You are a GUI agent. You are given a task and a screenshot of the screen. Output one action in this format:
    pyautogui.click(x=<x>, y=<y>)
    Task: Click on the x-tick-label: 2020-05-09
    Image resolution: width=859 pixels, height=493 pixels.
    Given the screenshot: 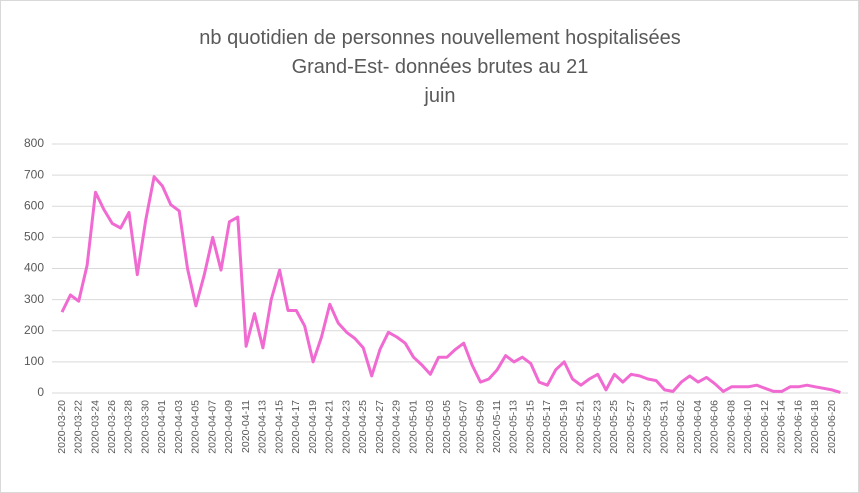 What is the action you would take?
    pyautogui.click(x=480, y=427)
    